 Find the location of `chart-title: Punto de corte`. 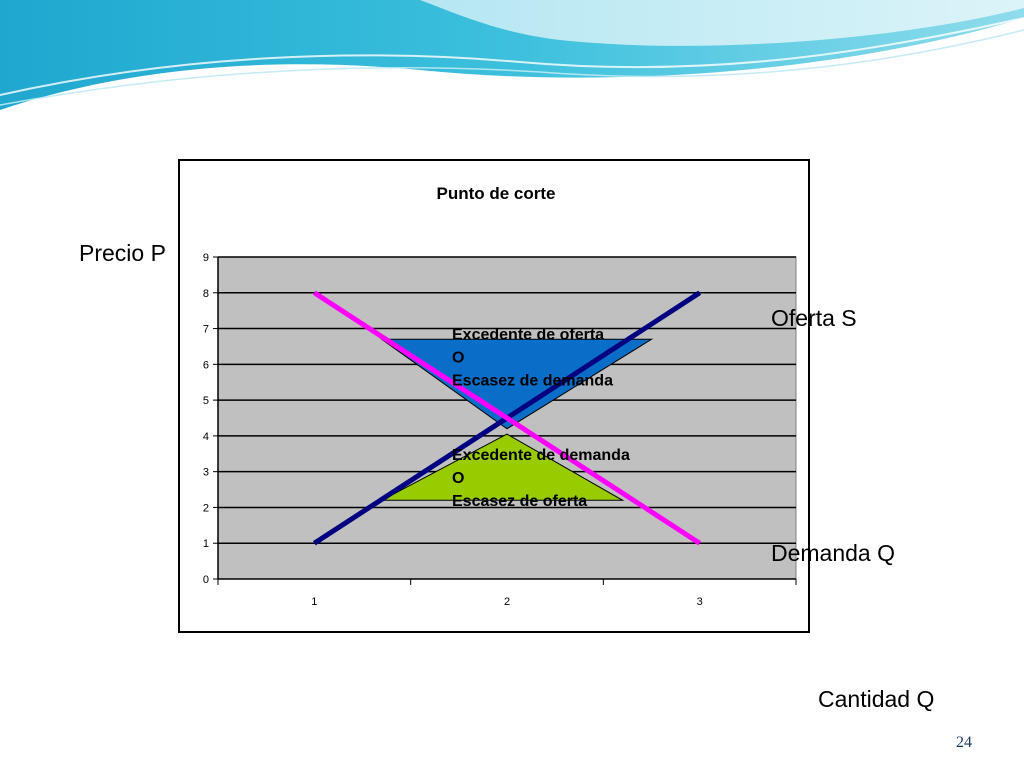

chart-title: Punto de corte is located at coordinates (495, 193).